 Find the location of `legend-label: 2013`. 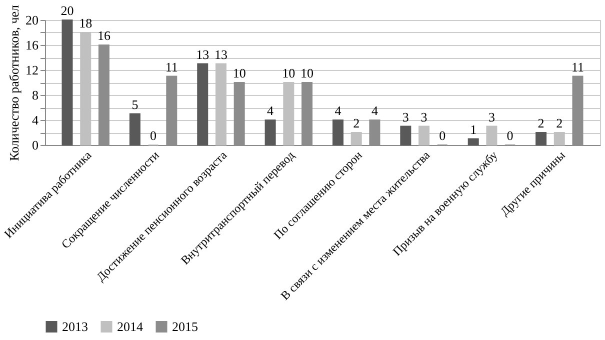

legend-label: 2013 is located at coordinates (75, 326).